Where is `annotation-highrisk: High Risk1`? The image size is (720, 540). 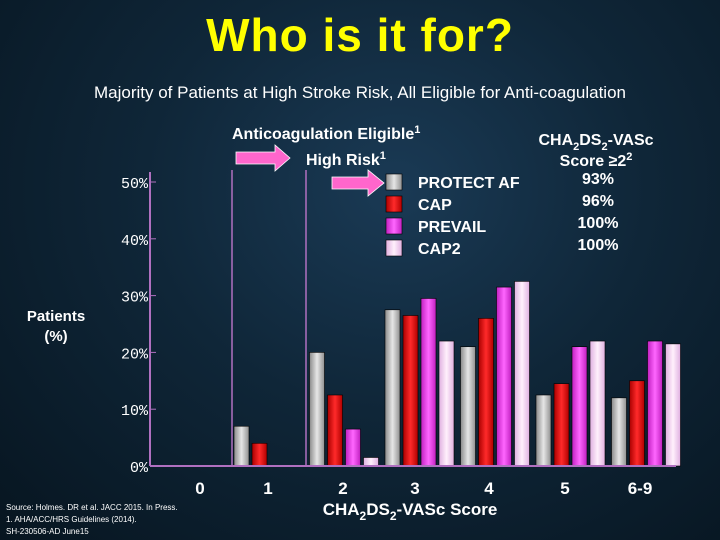 annotation-highrisk: High Risk1 is located at coordinates (346, 159).